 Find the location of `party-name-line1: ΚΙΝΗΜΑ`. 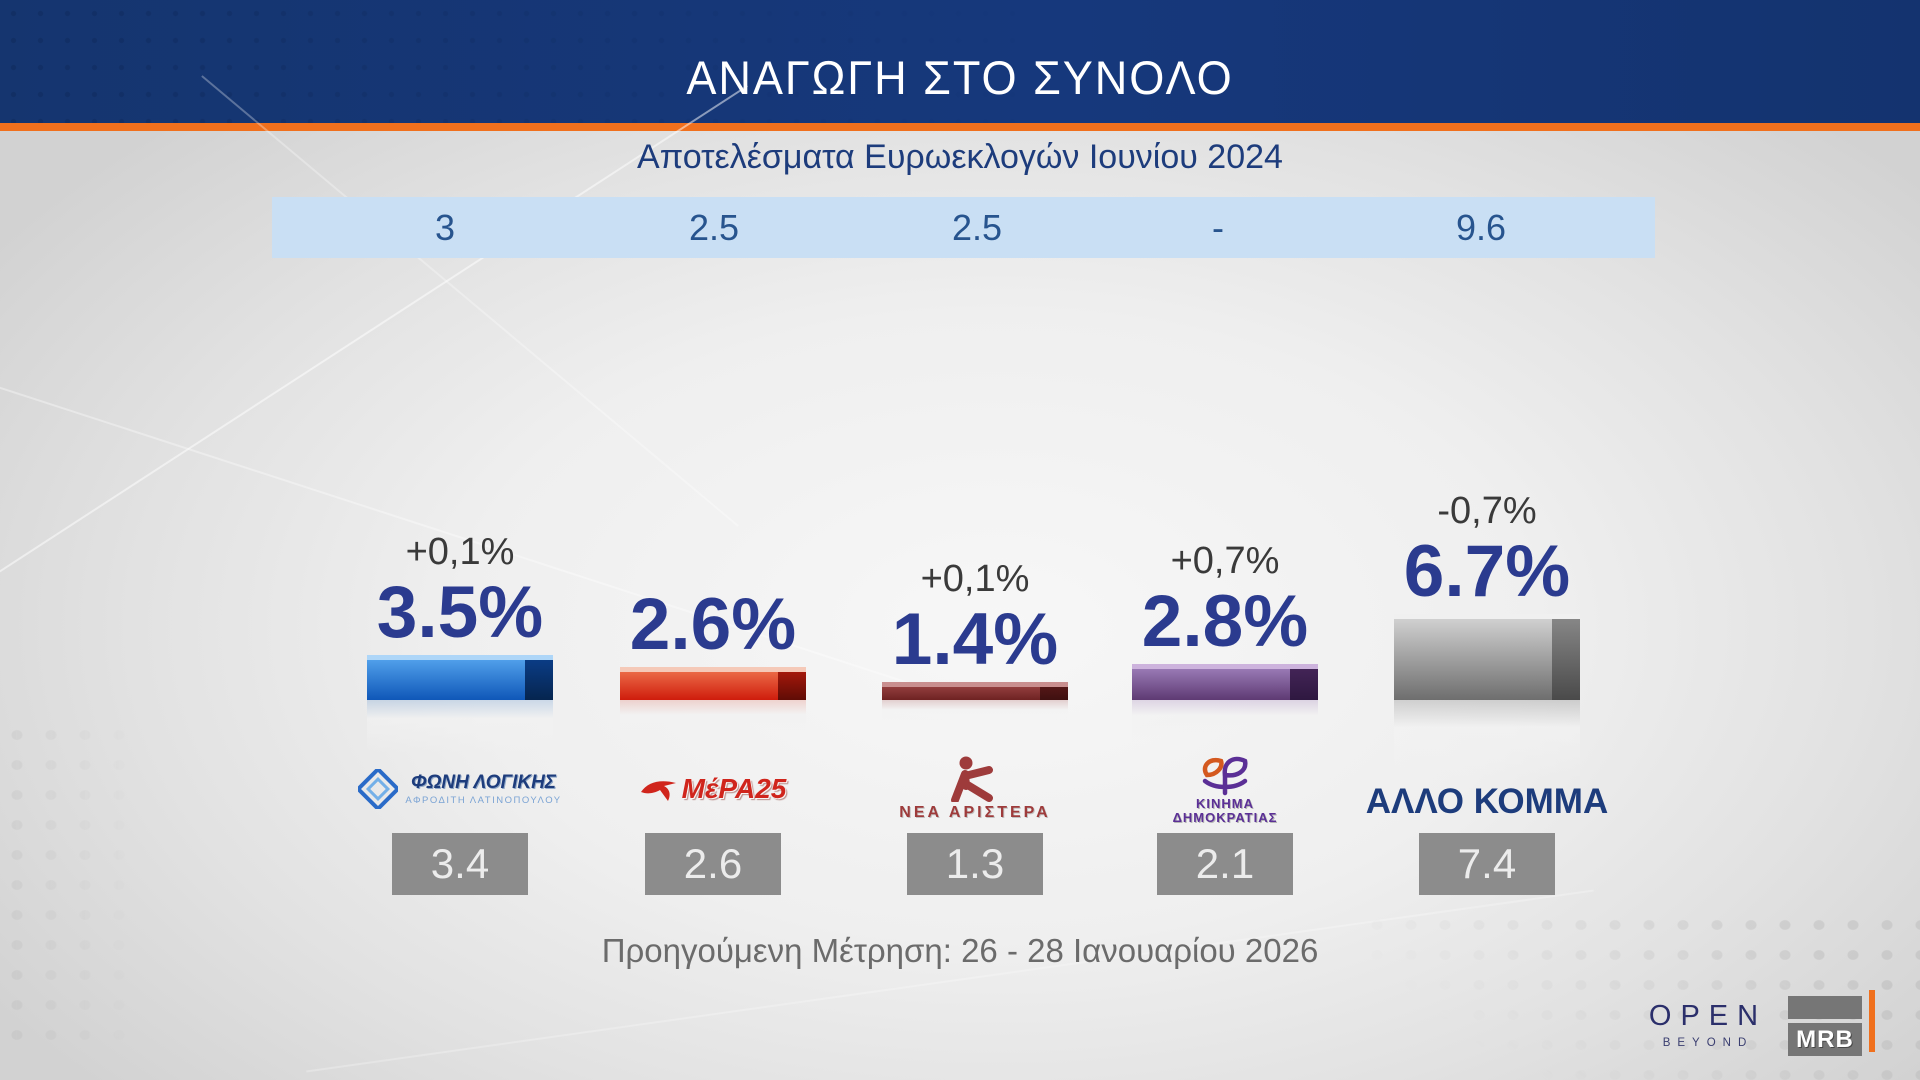

party-name-line1: ΚΙΝΗΜΑ is located at coordinates (1224, 804).